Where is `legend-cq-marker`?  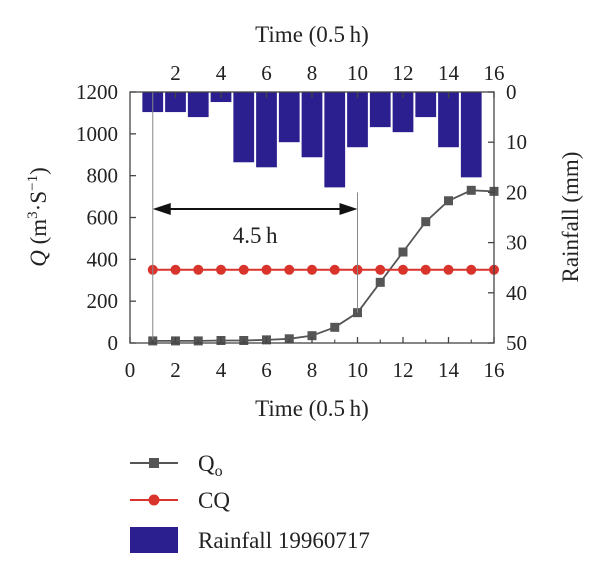
legend-cq-marker is located at coordinates (154, 500).